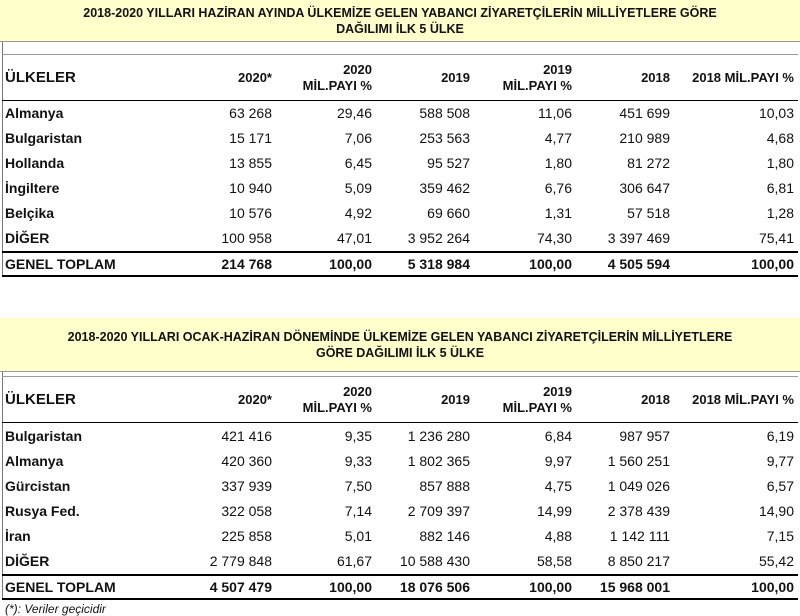 The width and height of the screenshot is (800, 616). I want to click on cell-value: 9,35, so click(358, 436).